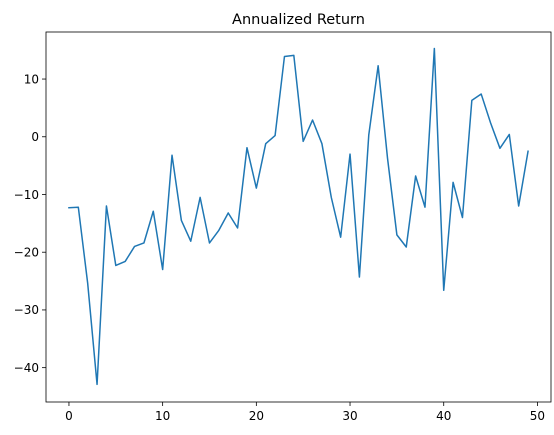 Image resolution: width=554 pixels, height=435 pixels. I want to click on x-tick-label: 50, so click(537, 416).